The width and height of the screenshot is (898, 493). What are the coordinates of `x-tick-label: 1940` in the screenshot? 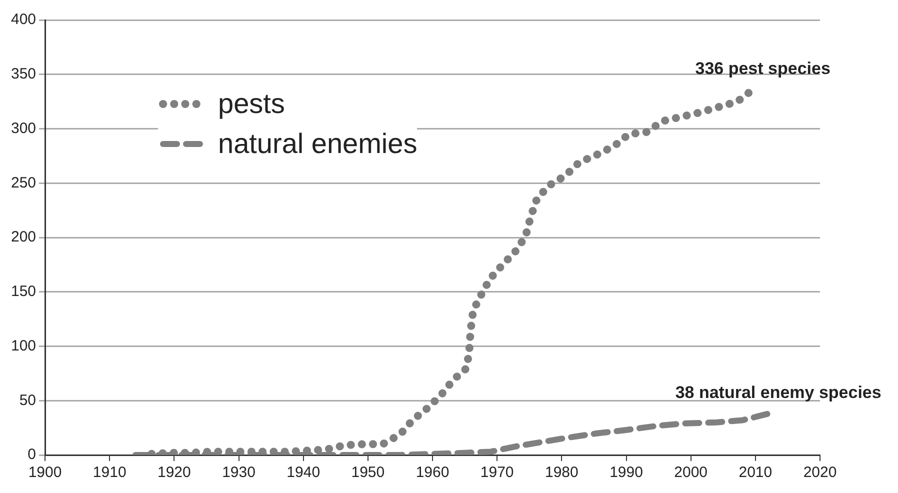 It's located at (303, 473).